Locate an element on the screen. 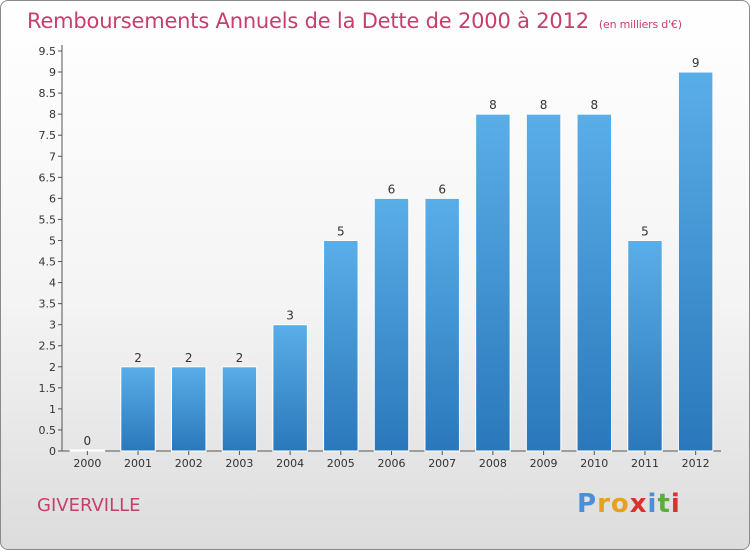  x-tick-label: 2000 is located at coordinates (87, 463).